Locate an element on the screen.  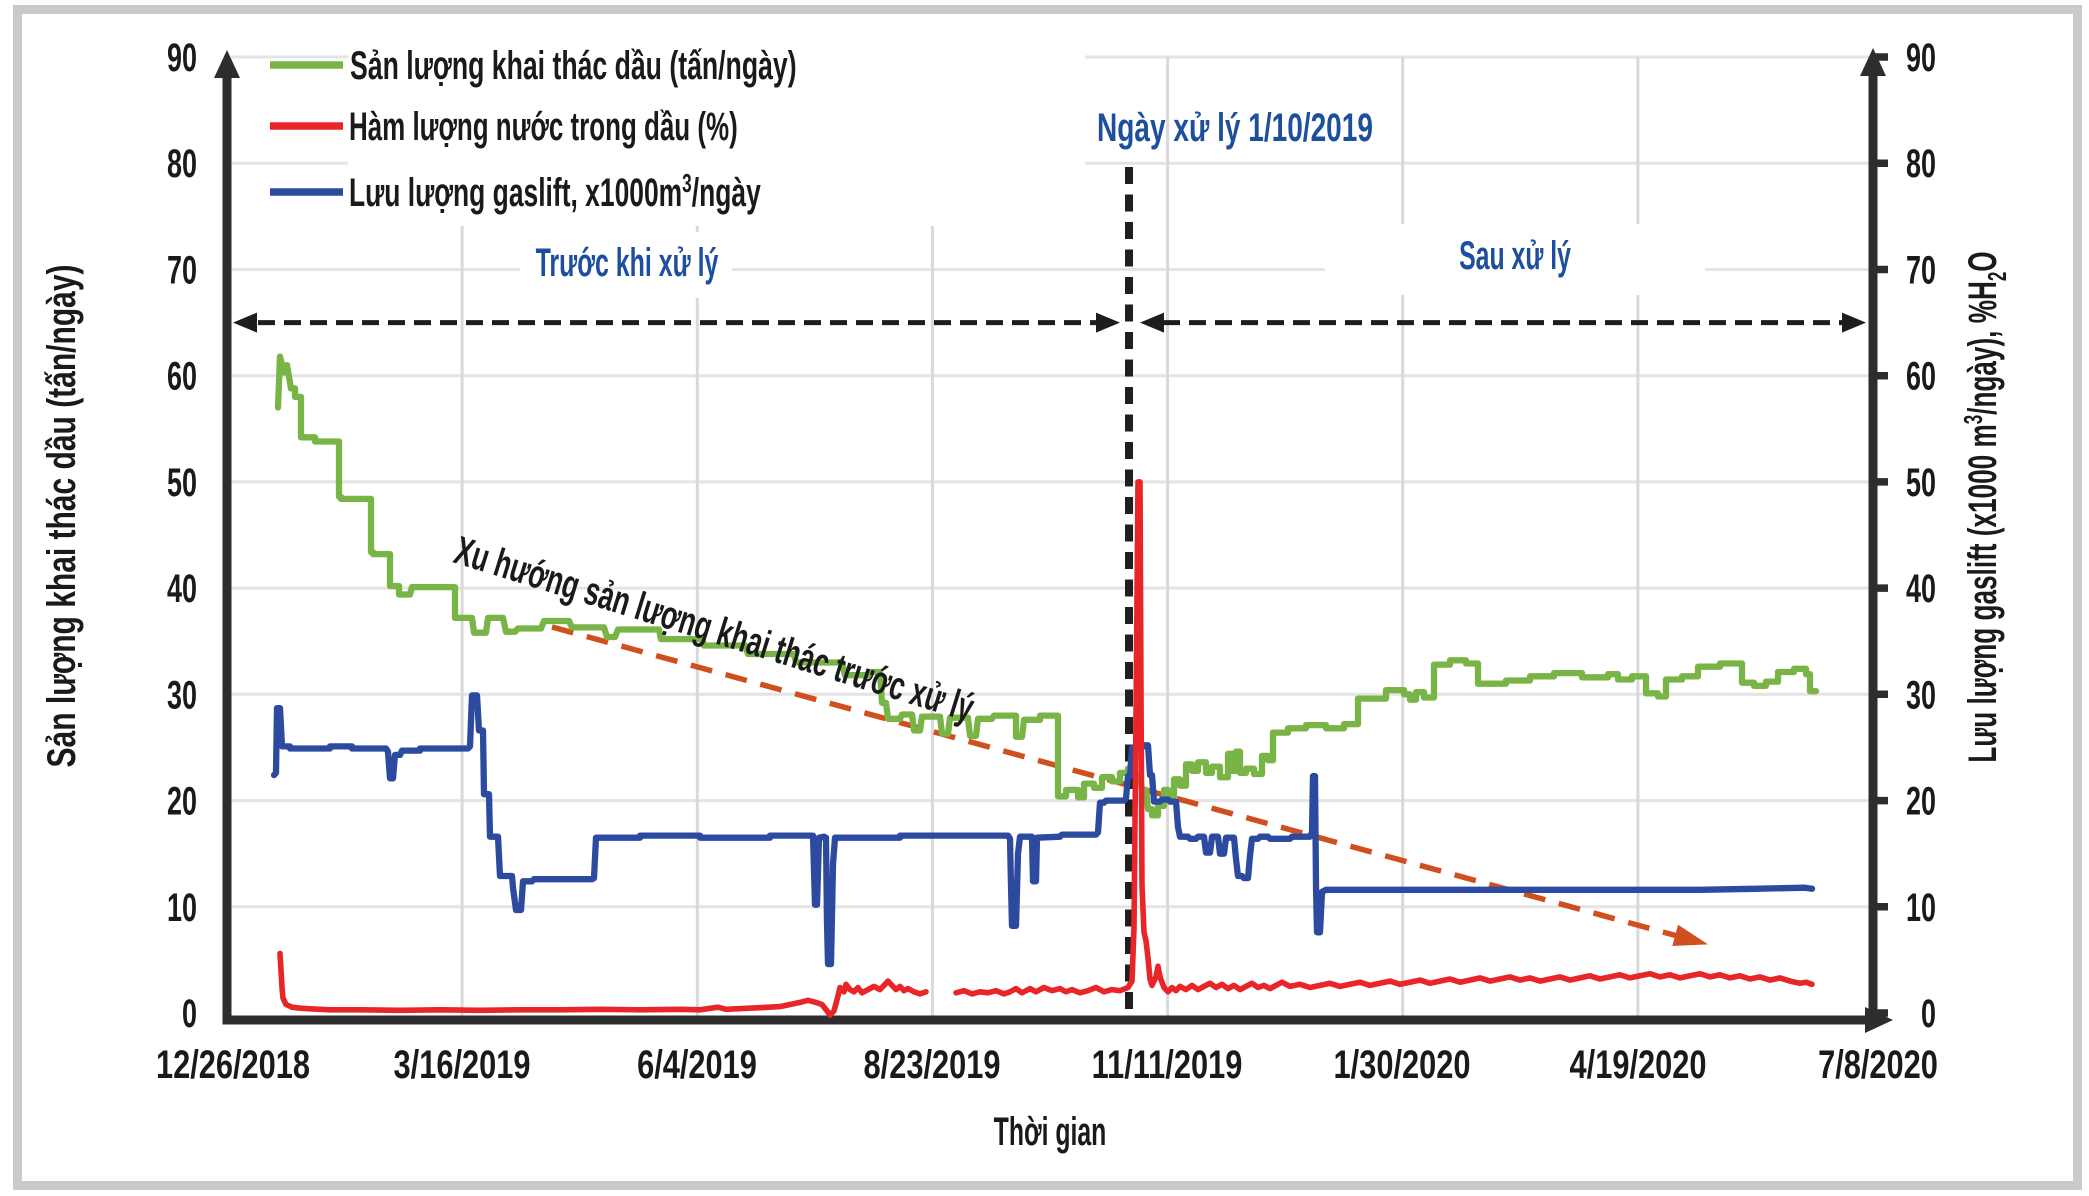
svg-text: 4/19/2020 is located at coordinates (1638, 1064).